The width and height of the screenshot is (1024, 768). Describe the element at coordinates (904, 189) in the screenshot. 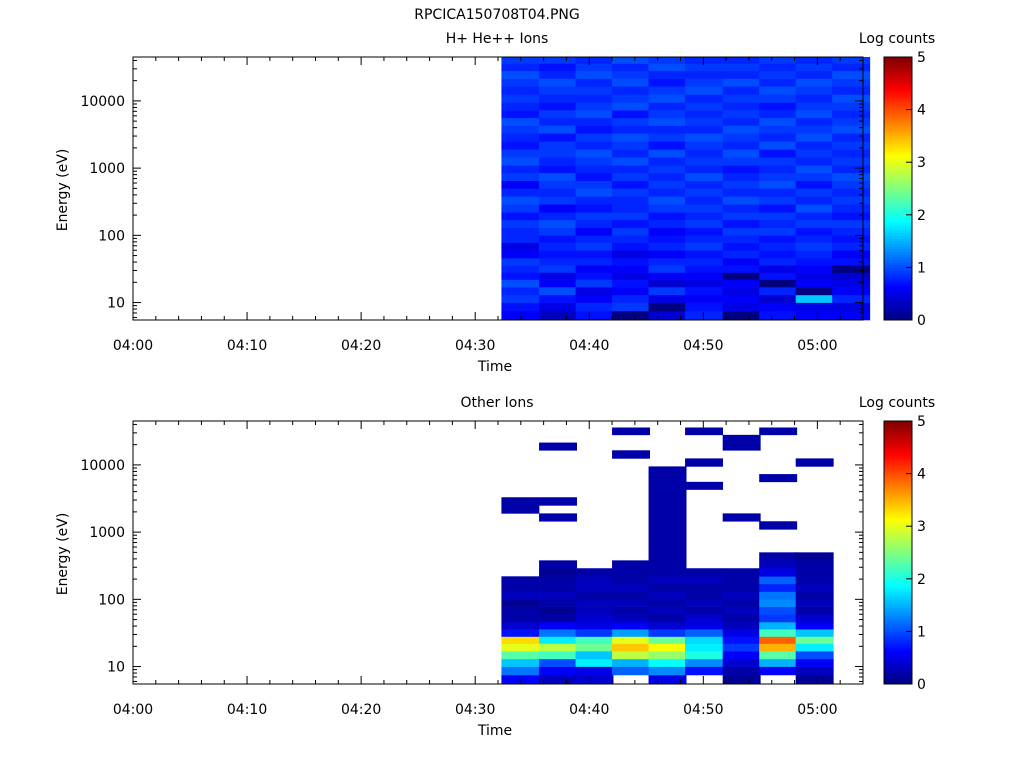

I see `panel-top-colorbar: 0 1 2 3 4 5` at that location.